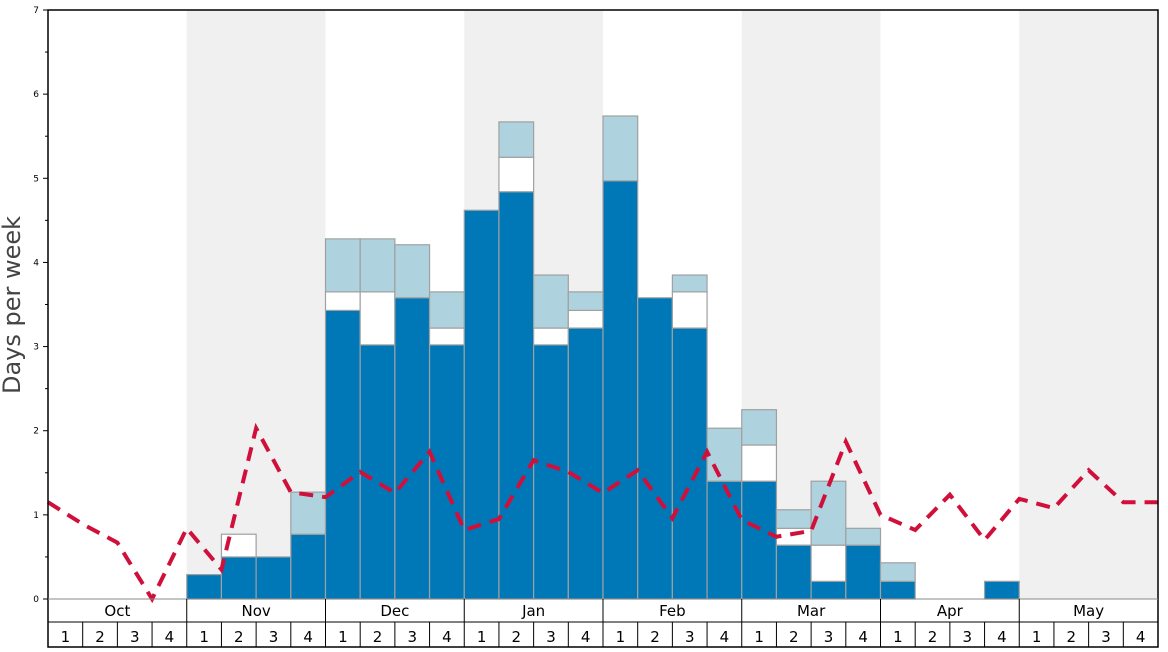 This screenshot has width=1168, height=652. What do you see at coordinates (36, 179) in the screenshot?
I see `y-tick-label: 5` at bounding box center [36, 179].